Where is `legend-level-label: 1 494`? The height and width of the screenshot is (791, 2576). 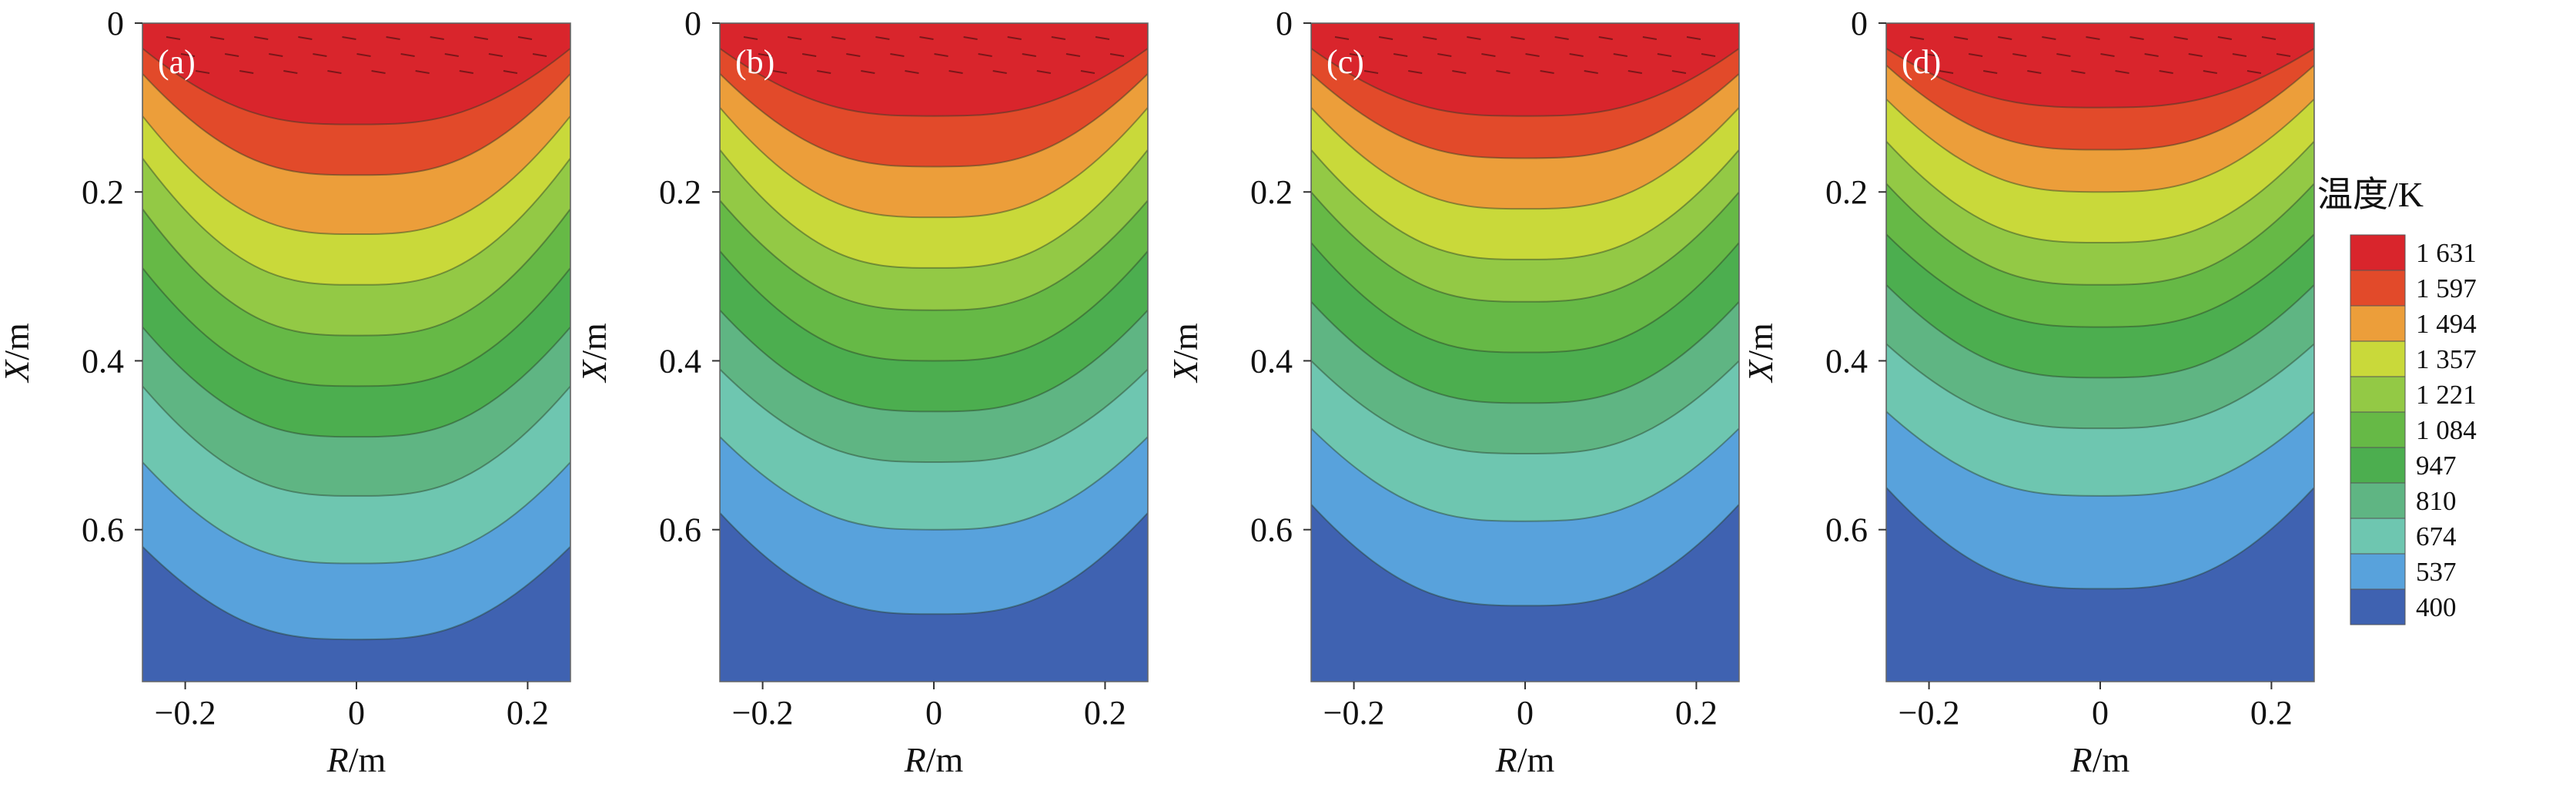
legend-level-label: 1 494 is located at coordinates (2447, 324).